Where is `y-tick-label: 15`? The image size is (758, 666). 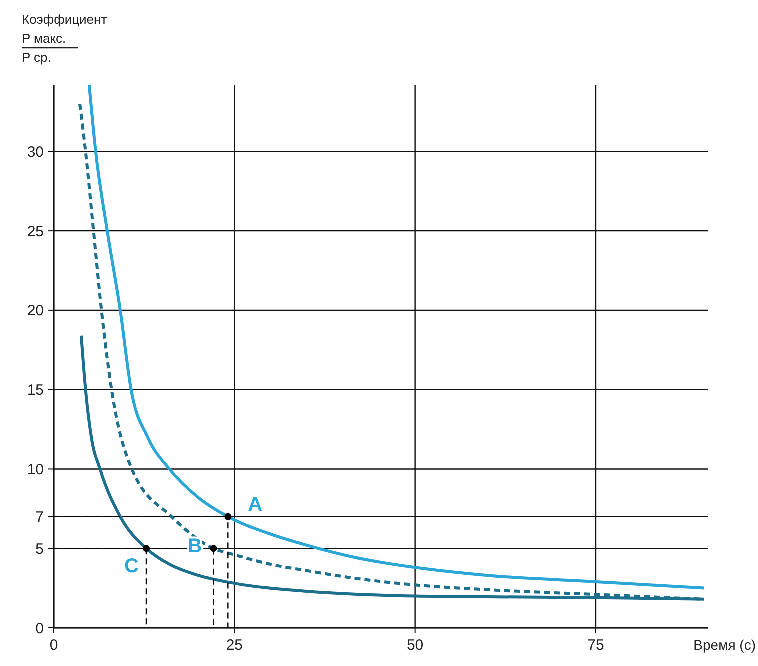 y-tick-label: 15 is located at coordinates (35, 391).